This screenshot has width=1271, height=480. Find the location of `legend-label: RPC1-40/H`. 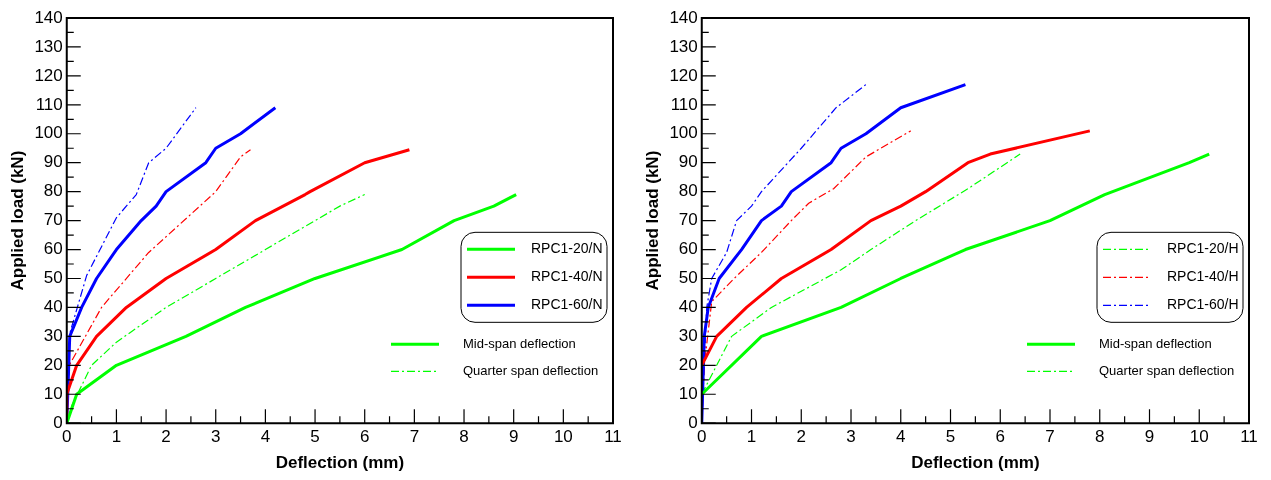

legend-label: RPC1-40/H is located at coordinates (1203, 276).